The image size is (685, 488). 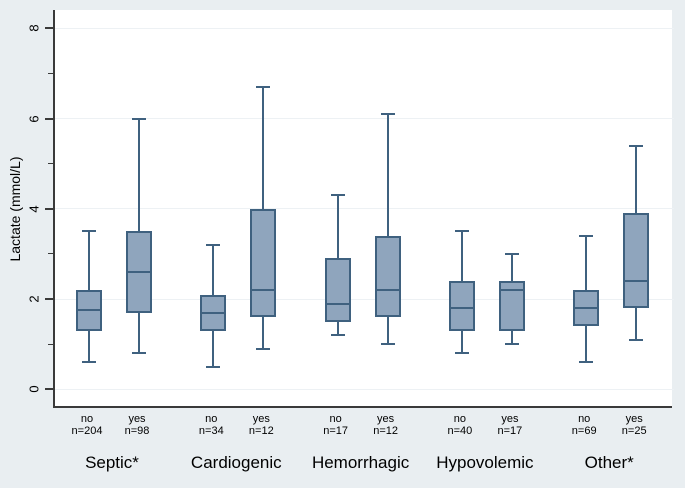 I want to click on group-label: Cardiogenic, so click(x=236, y=462).